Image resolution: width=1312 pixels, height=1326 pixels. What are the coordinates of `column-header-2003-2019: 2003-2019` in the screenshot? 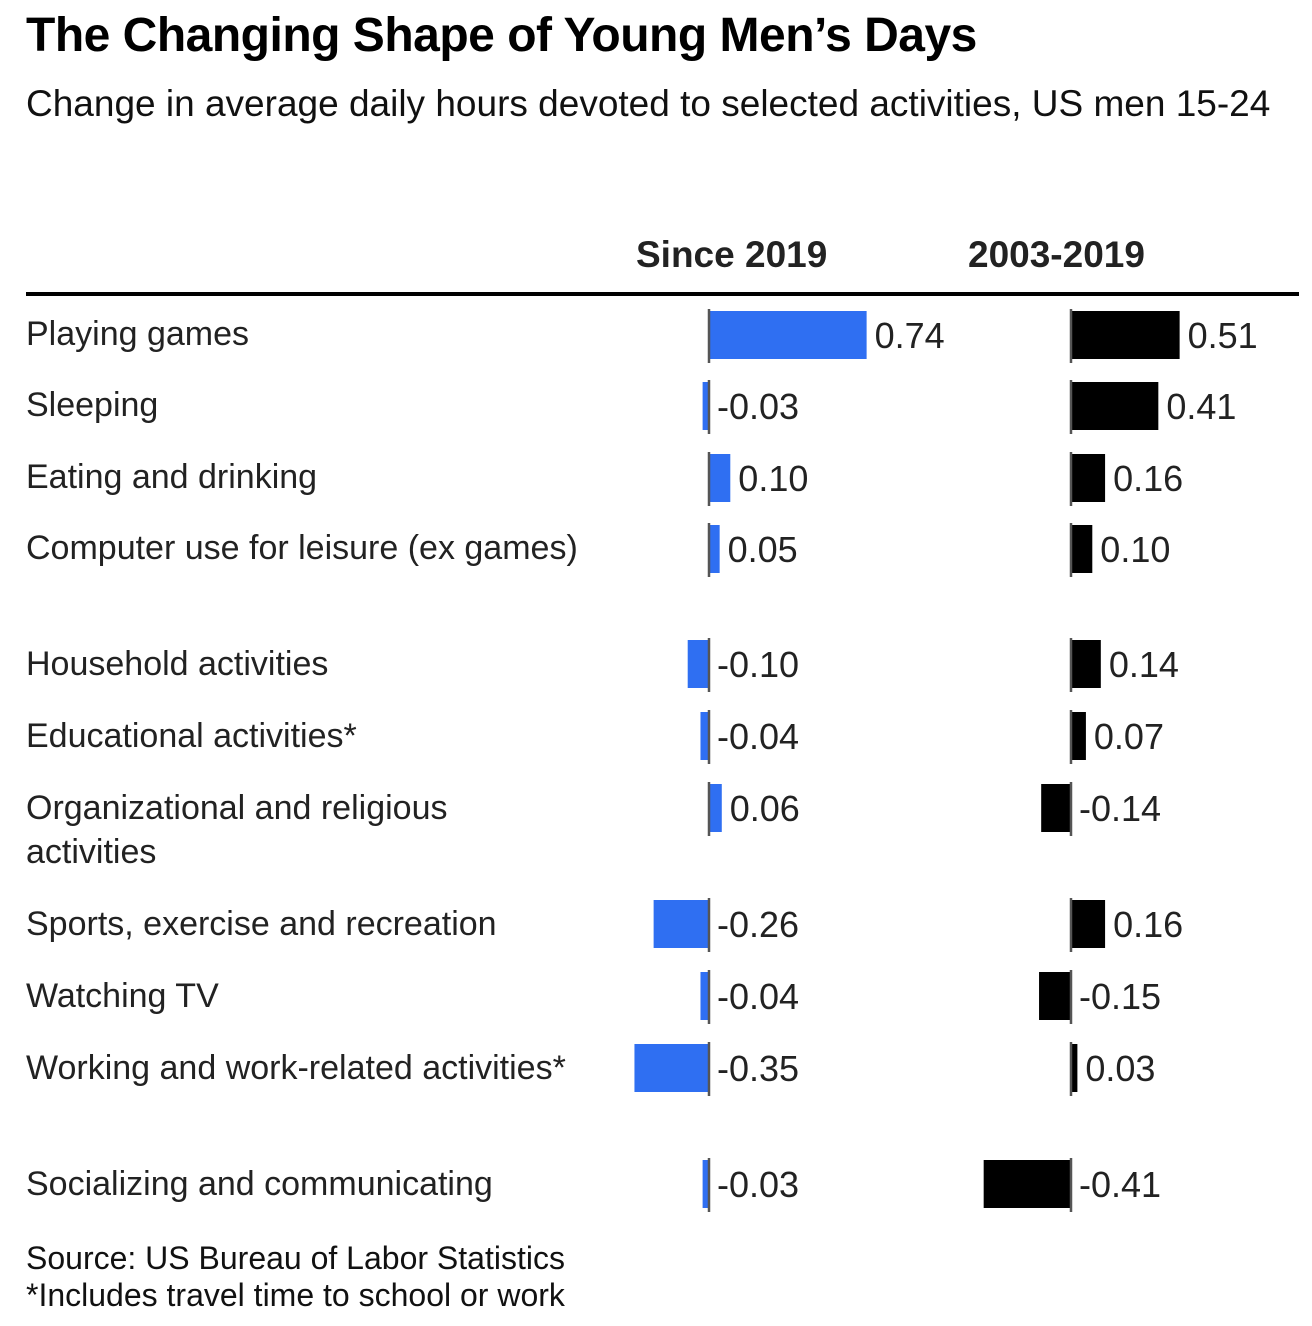 It's located at (1056, 254).